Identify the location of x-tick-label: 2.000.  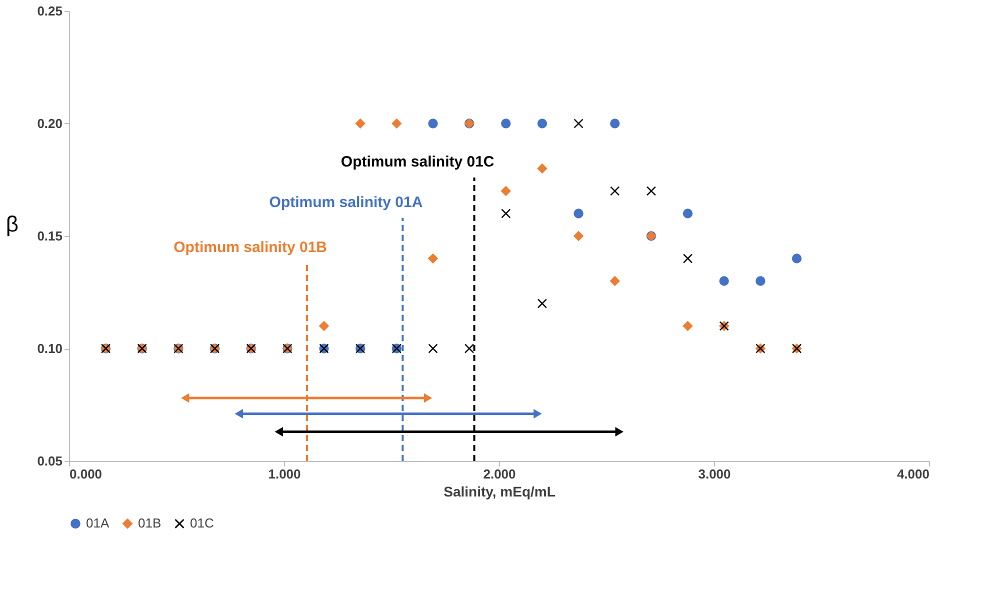
(499, 474).